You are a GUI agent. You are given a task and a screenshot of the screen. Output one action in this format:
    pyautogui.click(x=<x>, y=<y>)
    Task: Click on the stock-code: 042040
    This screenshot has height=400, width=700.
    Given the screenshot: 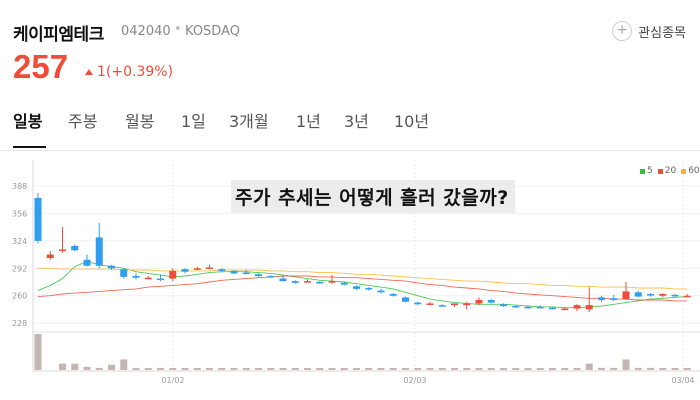 What is the action you would take?
    pyautogui.click(x=146, y=31)
    